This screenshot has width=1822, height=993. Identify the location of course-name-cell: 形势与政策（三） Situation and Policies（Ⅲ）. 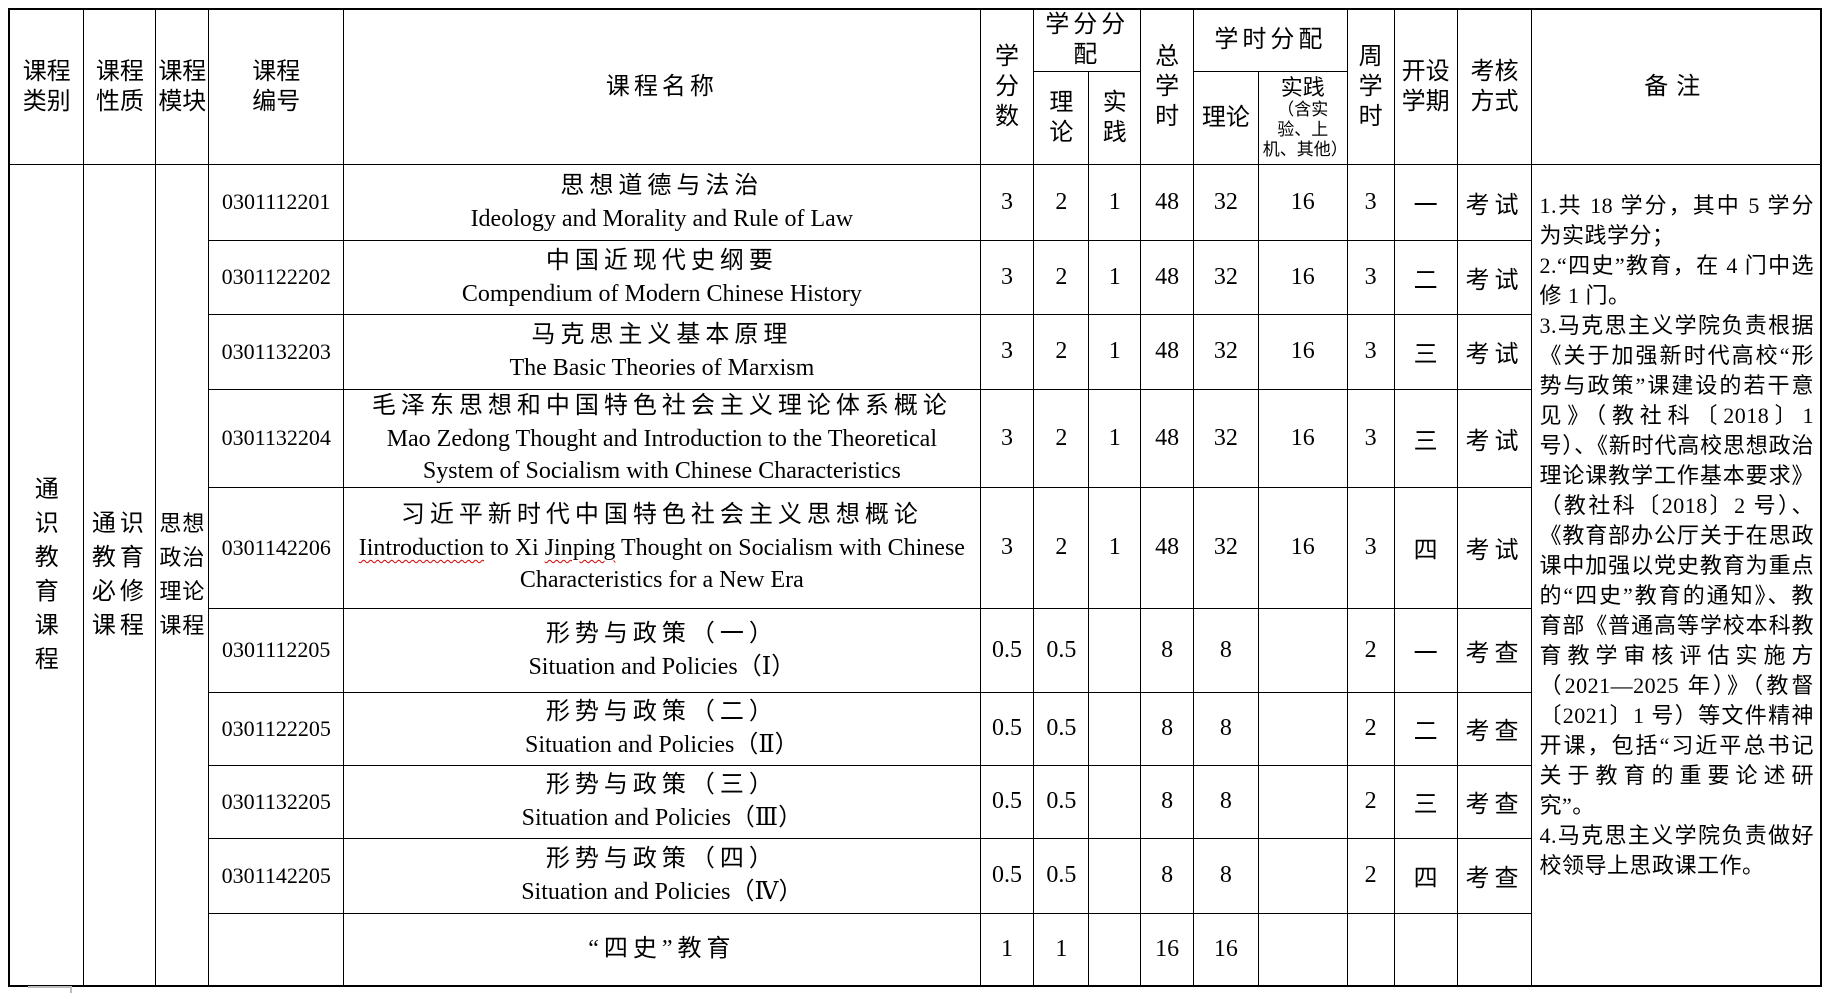
(662, 801).